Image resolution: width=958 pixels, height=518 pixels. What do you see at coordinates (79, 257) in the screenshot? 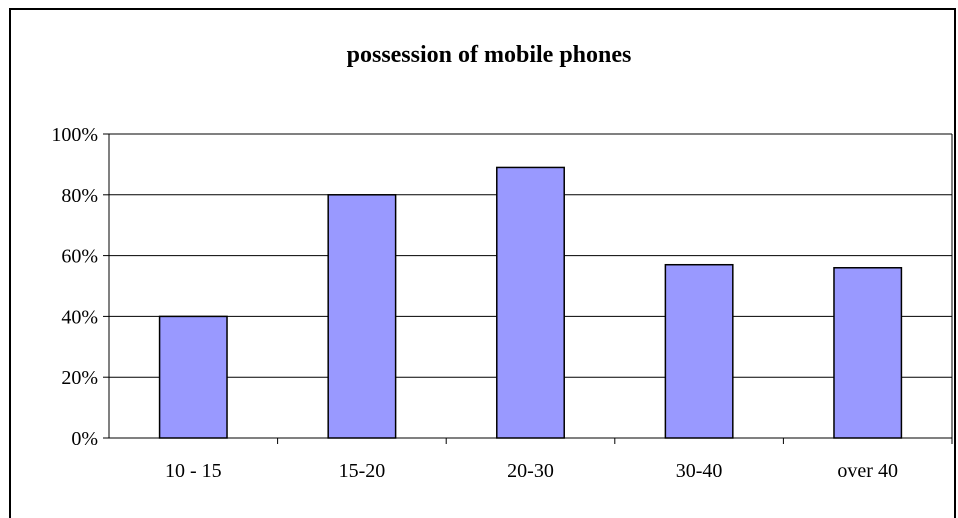
I see `y-tick-label: 60%` at bounding box center [79, 257].